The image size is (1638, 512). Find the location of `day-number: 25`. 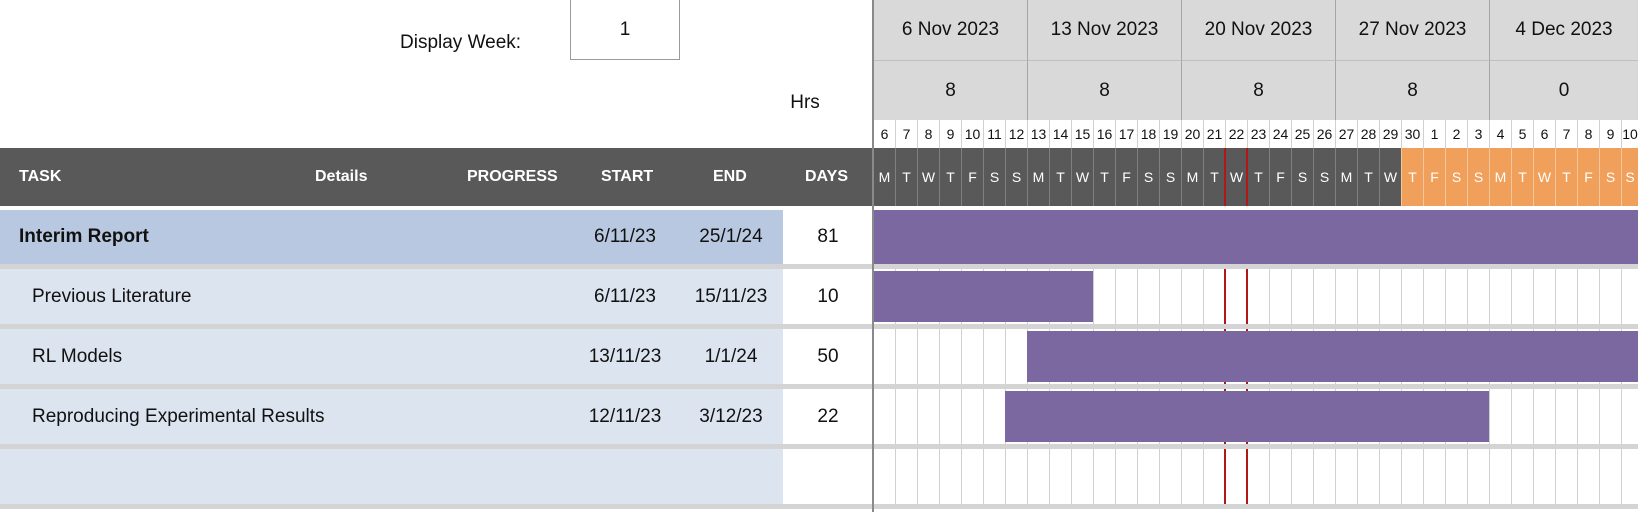

day-number: 25 is located at coordinates (1302, 134).